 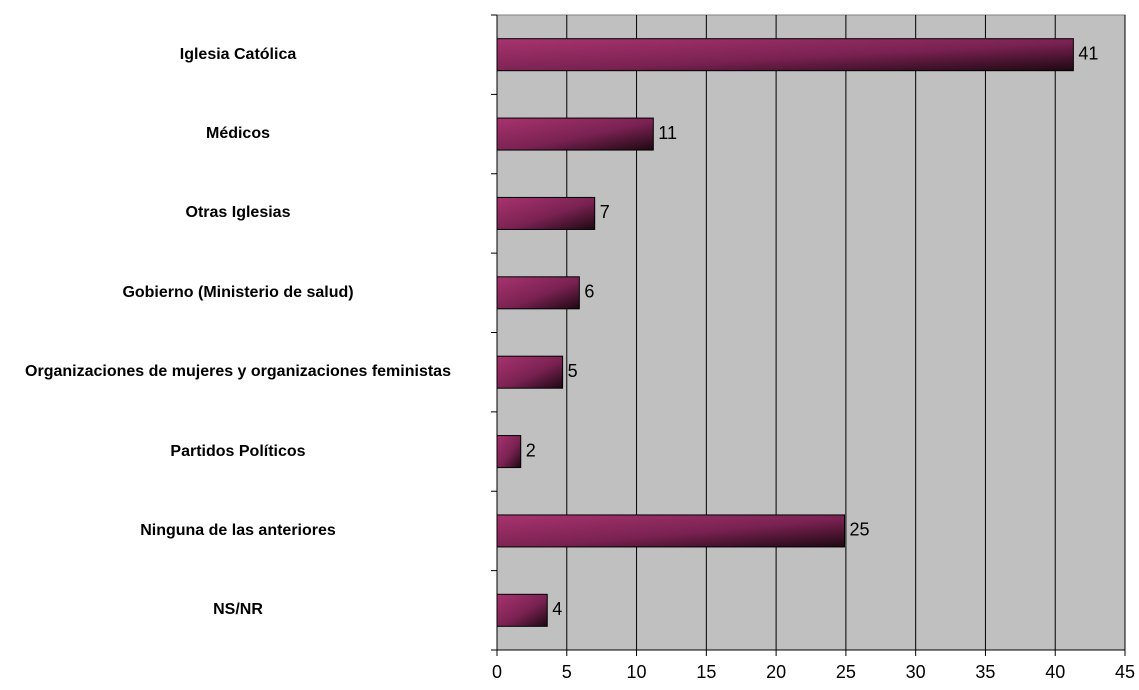 What do you see at coordinates (1055, 672) in the screenshot?
I see `x-tick-label: 40` at bounding box center [1055, 672].